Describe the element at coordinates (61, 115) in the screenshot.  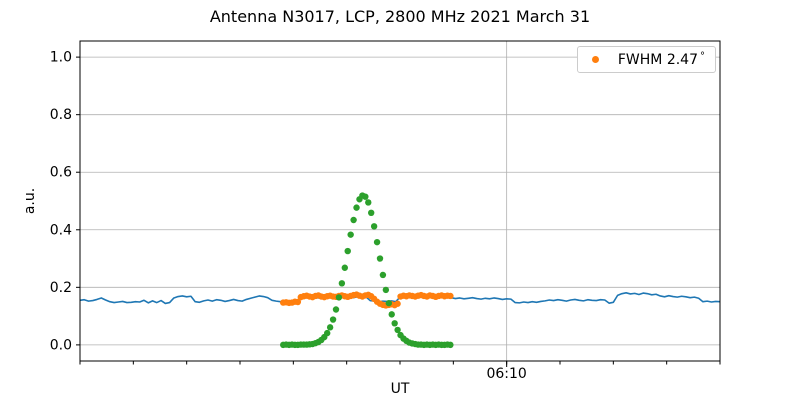
I see `y-tick-label: 0.8` at that location.